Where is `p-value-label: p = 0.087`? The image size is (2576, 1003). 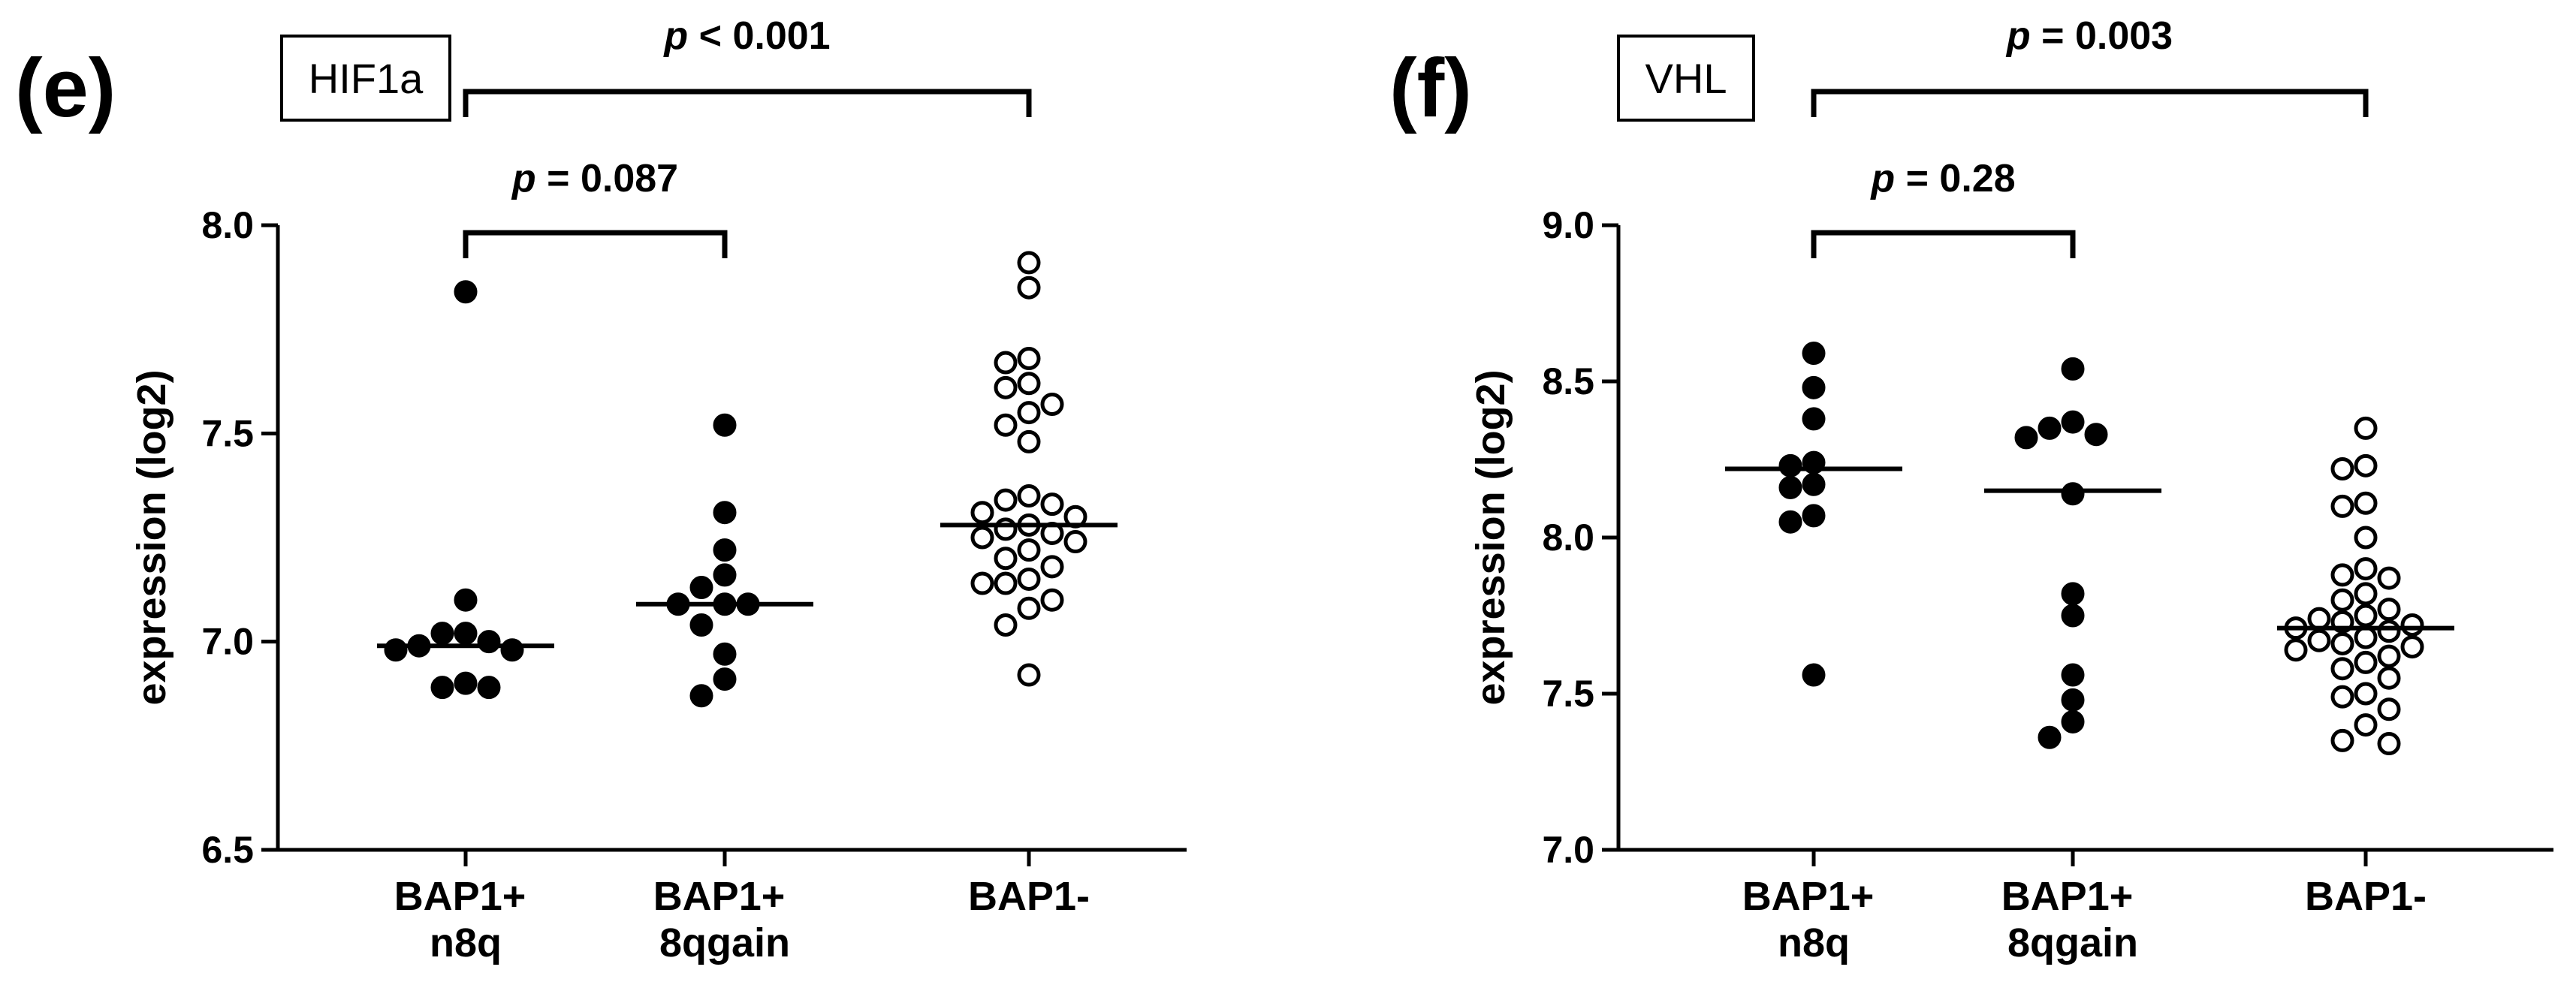 p-value-label: p = 0.087 is located at coordinates (594, 178).